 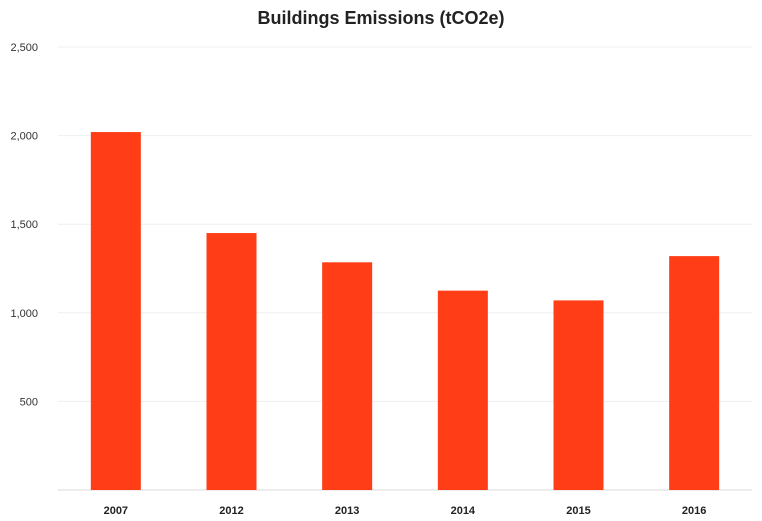 What do you see at coordinates (463, 511) in the screenshot?
I see `x-tick-label: 2014` at bounding box center [463, 511].